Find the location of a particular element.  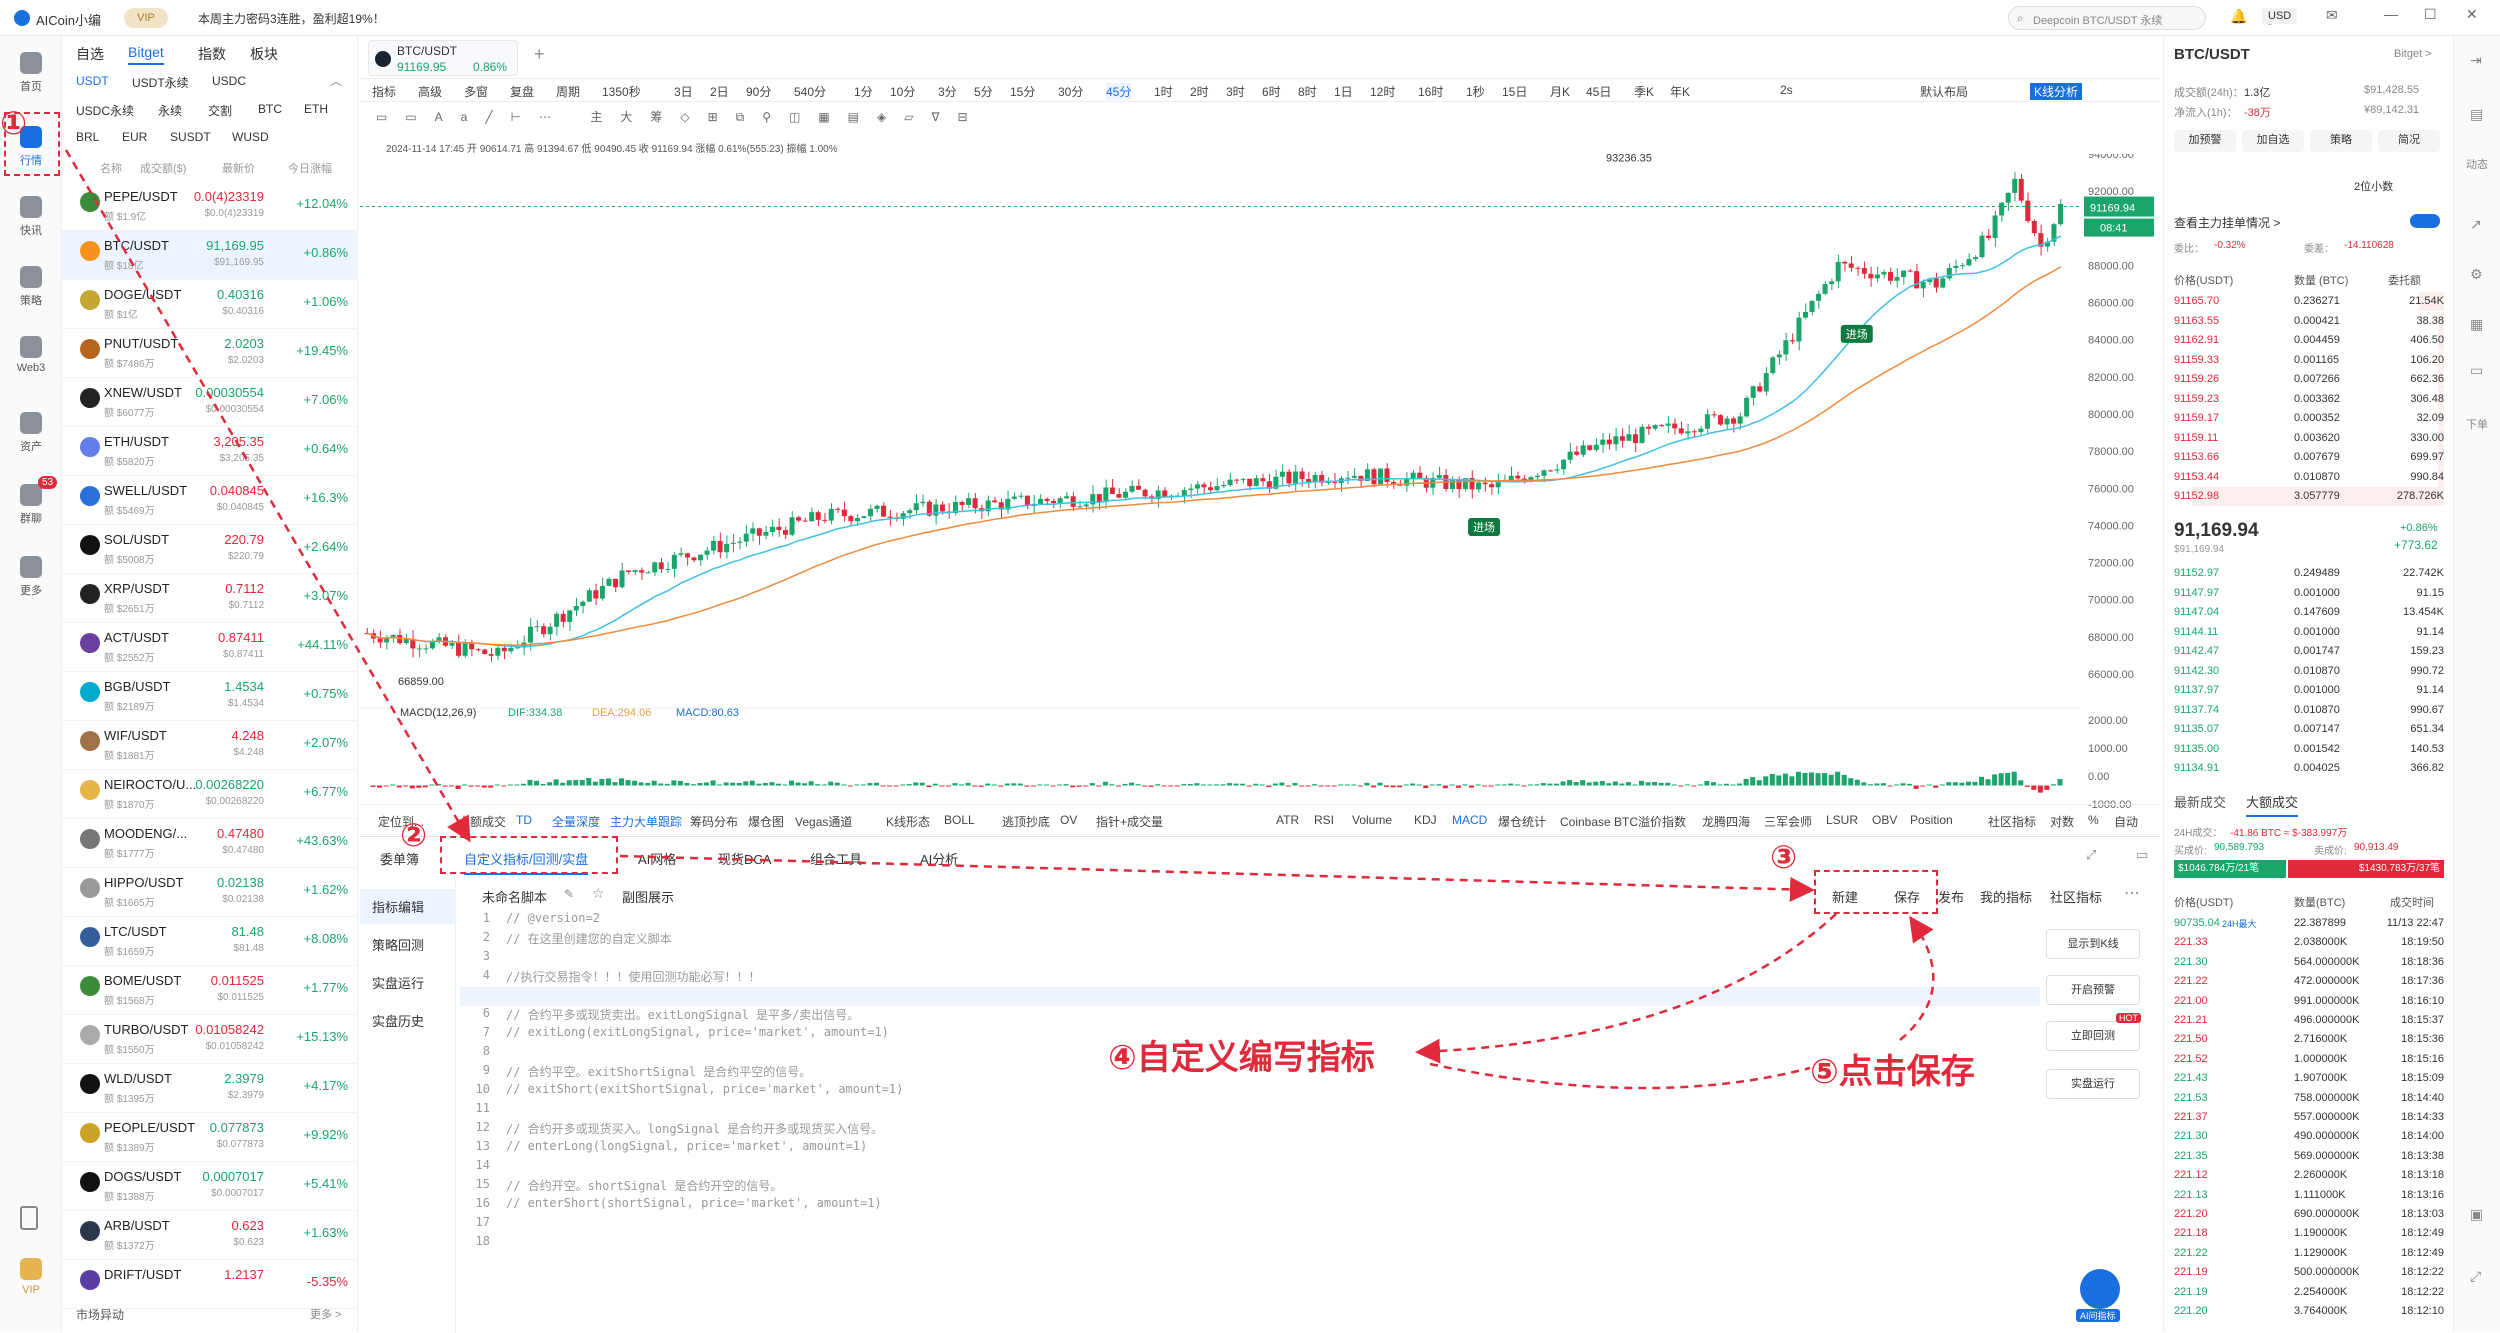

toolbar-item: 季K is located at coordinates (1644, 92).